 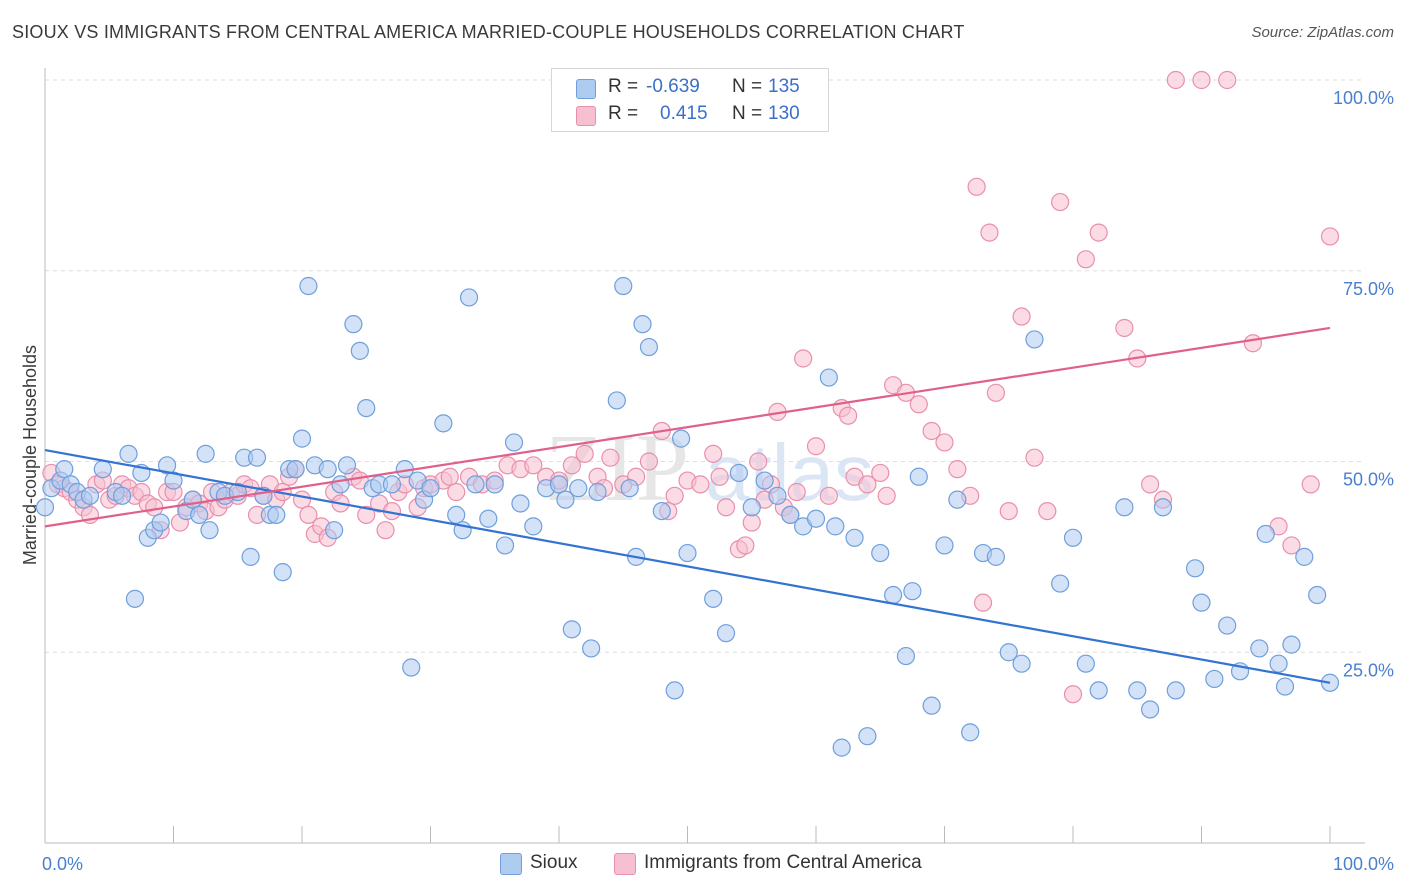 I want to click on x-tick-labels: 0.0% 100.0%, so click(x=718, y=864).